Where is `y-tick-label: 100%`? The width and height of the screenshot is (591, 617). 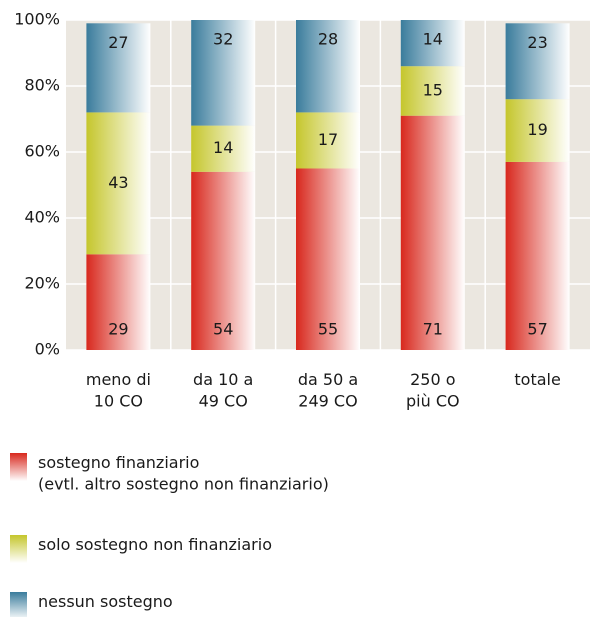 y-tick-label: 100% is located at coordinates (37, 19).